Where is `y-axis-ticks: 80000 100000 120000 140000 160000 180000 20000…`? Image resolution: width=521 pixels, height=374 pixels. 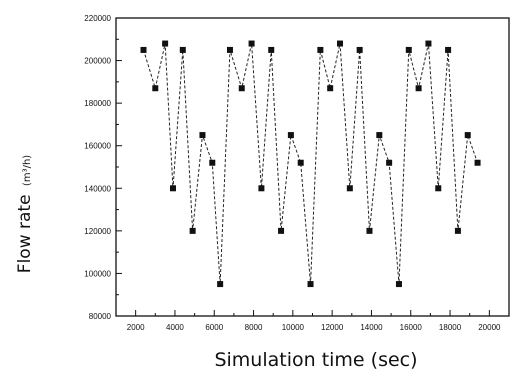 y-axis-ticks: 80000 100000 120000 140000 160000 180000 20000… is located at coordinates (103, 167).